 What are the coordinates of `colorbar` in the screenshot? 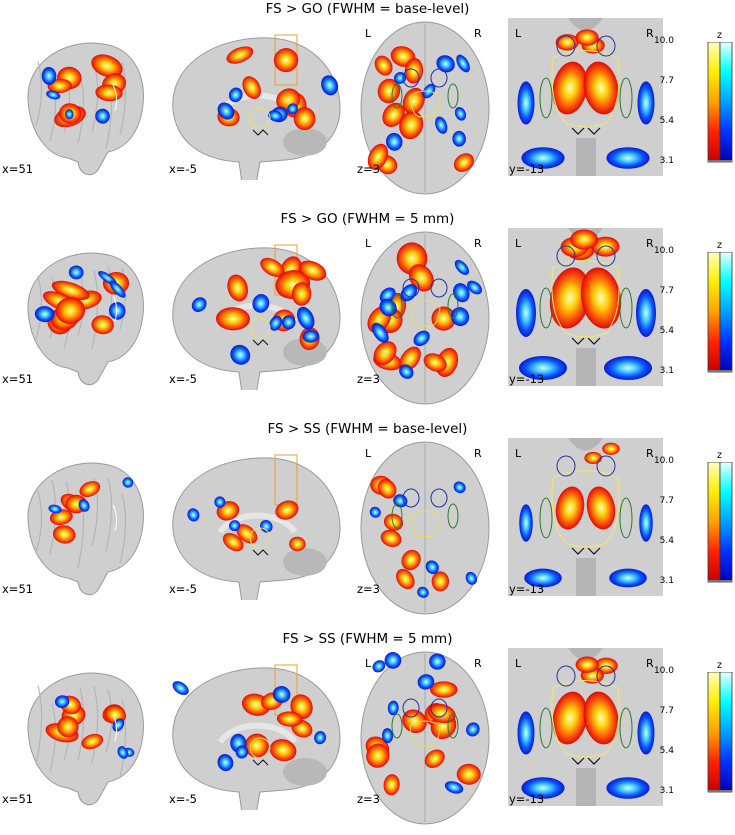 It's located at (705, 528).